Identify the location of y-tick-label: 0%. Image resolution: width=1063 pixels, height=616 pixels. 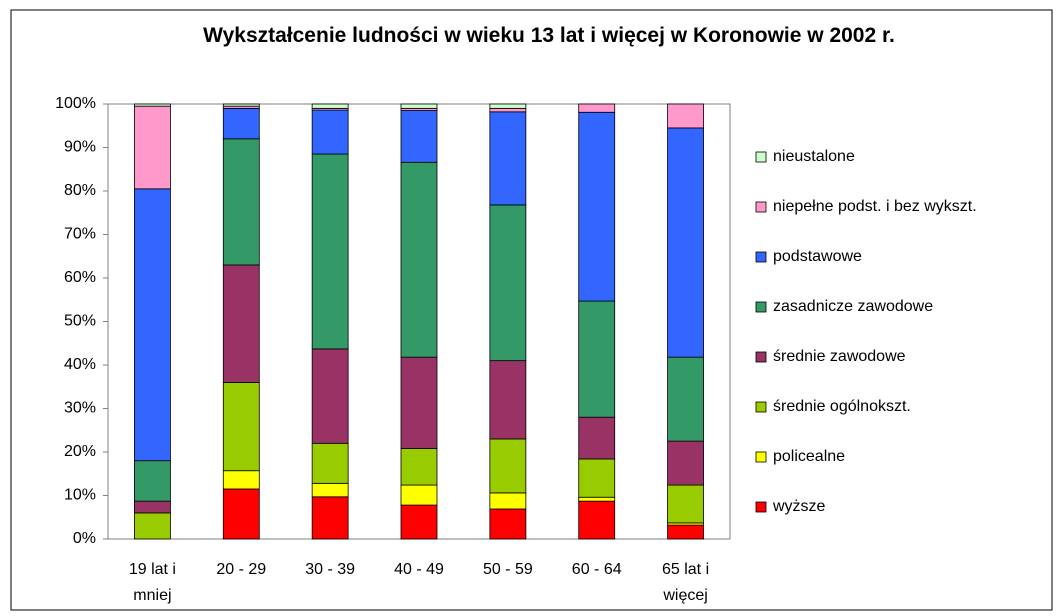
(84, 538).